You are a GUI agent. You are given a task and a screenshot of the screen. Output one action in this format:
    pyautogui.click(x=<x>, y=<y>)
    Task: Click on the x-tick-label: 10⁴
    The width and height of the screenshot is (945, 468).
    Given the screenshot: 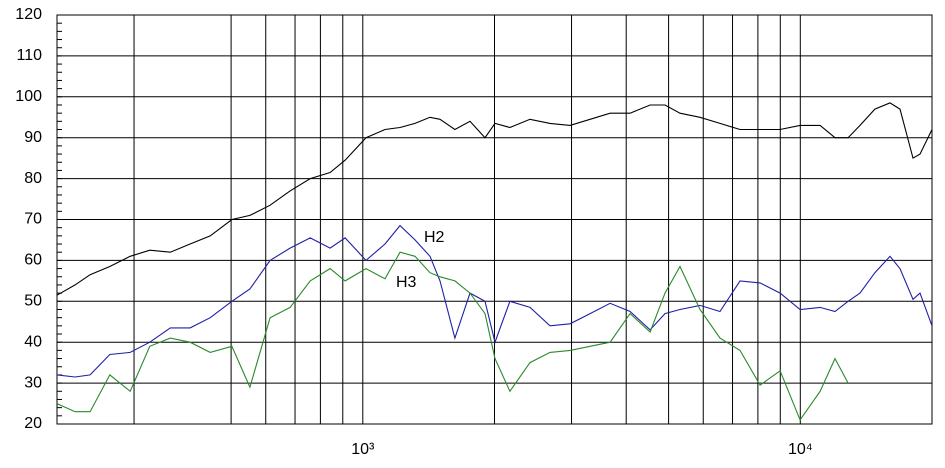 What is the action you would take?
    pyautogui.click(x=800, y=449)
    